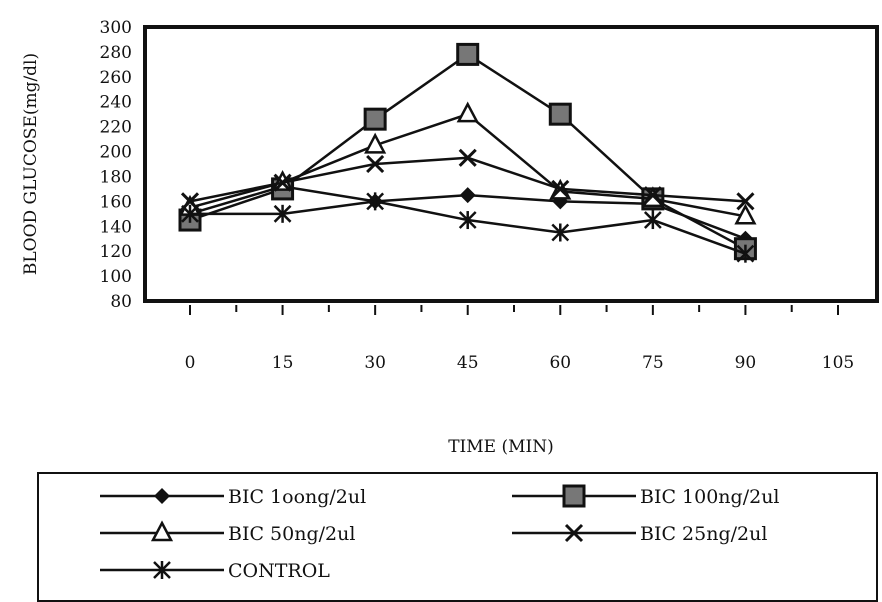  I want to click on legend-item: BIC 50ng/2ul, so click(227, 532).